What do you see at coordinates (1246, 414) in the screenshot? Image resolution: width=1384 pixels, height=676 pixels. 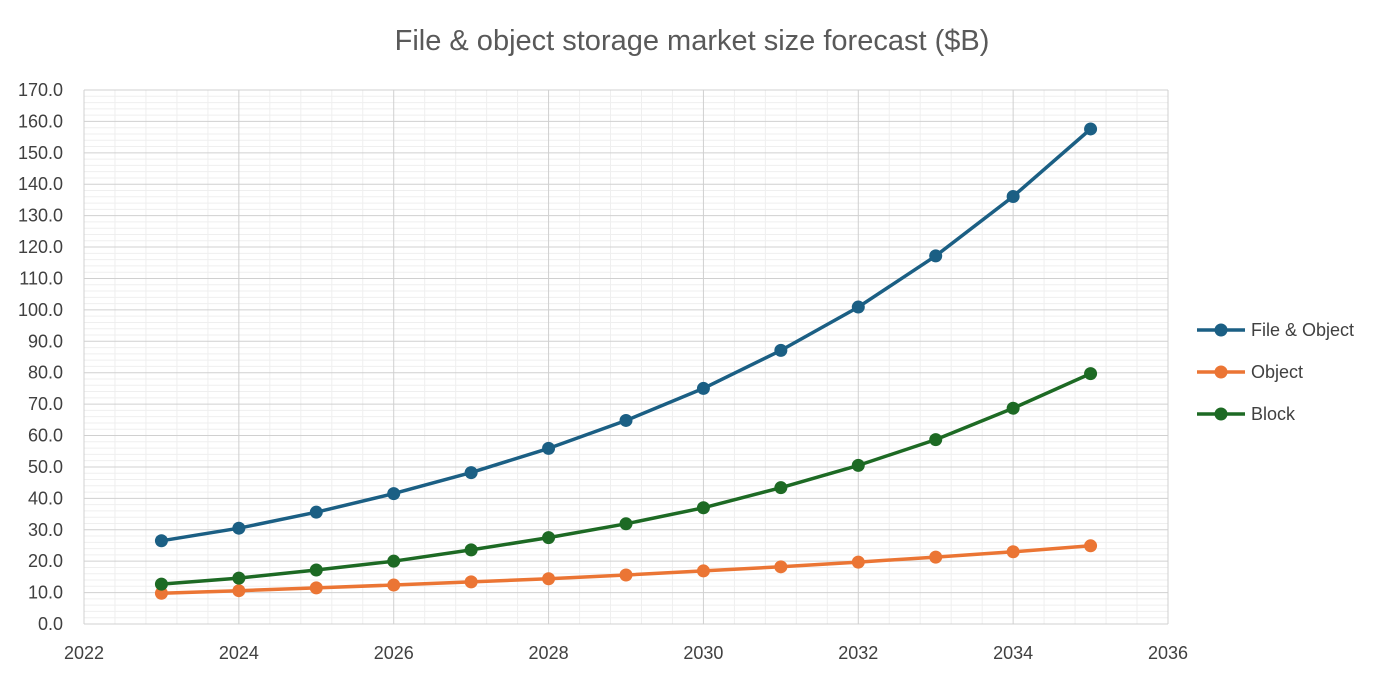 I see `legend-item: Block` at bounding box center [1246, 414].